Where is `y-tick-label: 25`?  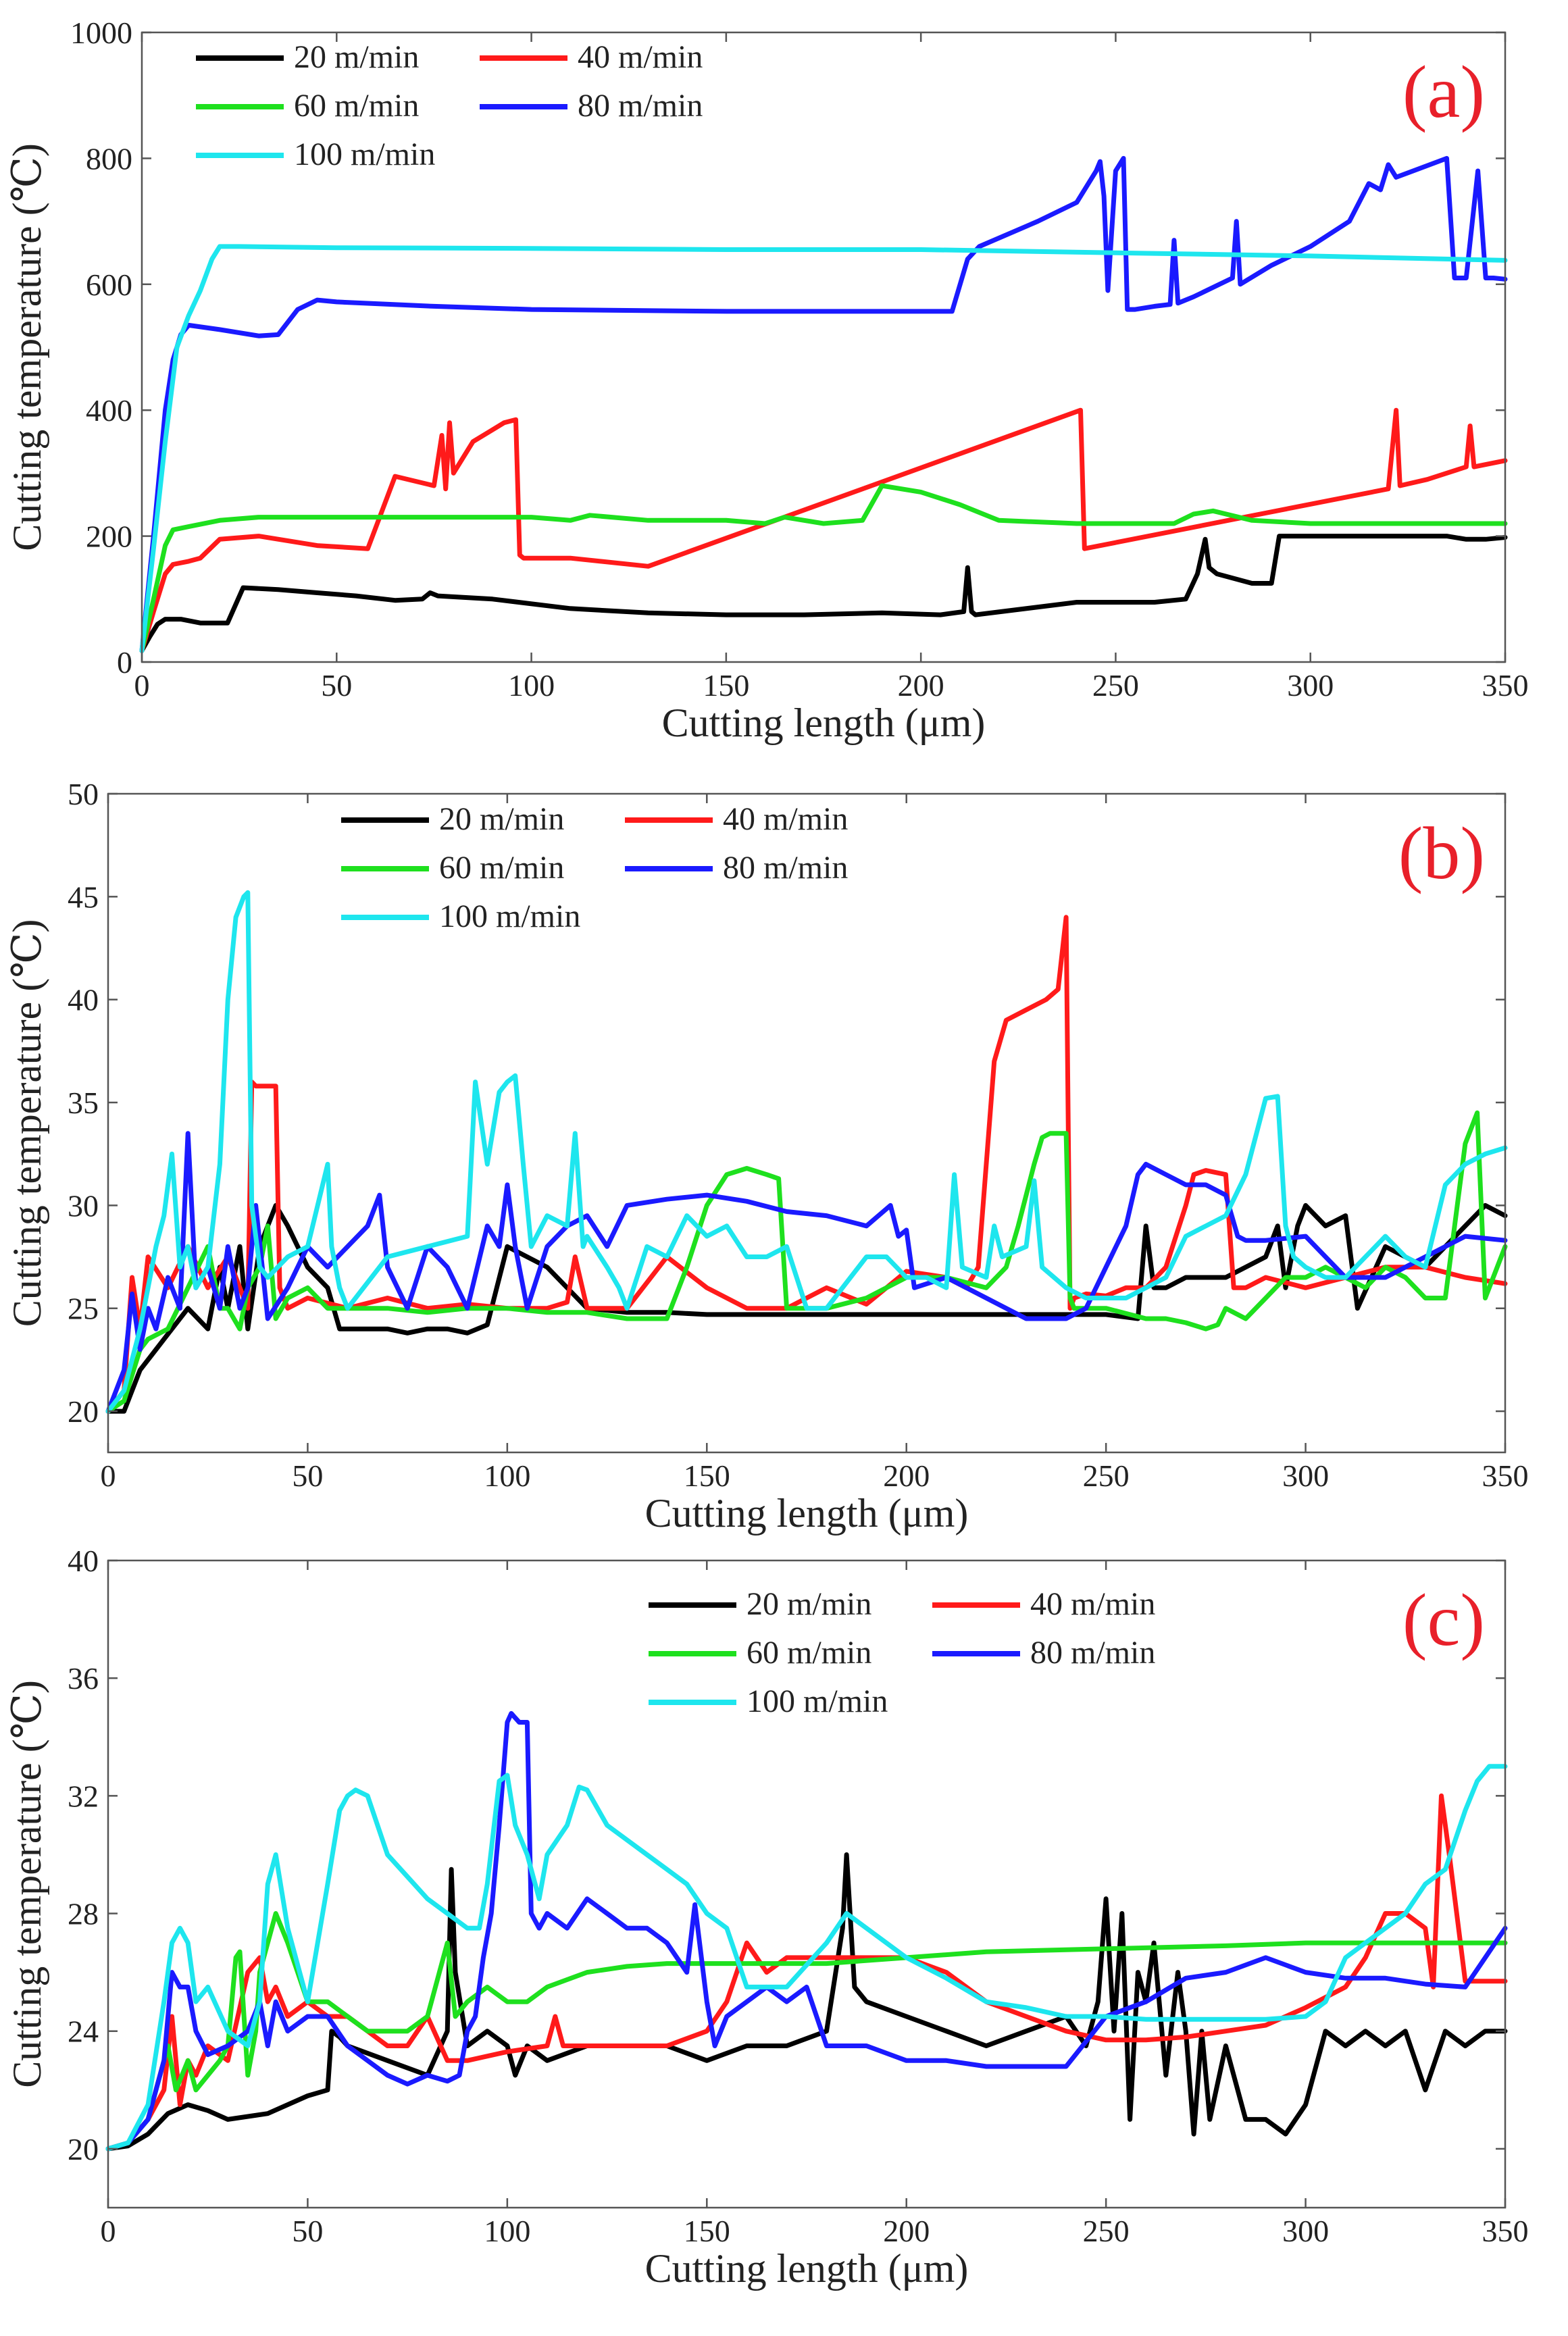
y-tick-label: 25 is located at coordinates (83, 1309).